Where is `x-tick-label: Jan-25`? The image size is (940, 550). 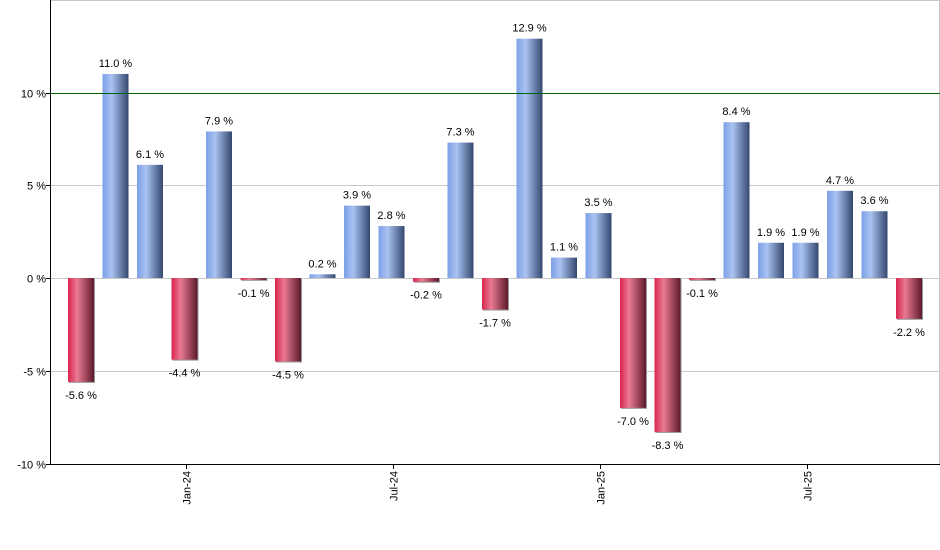 x-tick-label: Jan-25 is located at coordinates (602, 488).